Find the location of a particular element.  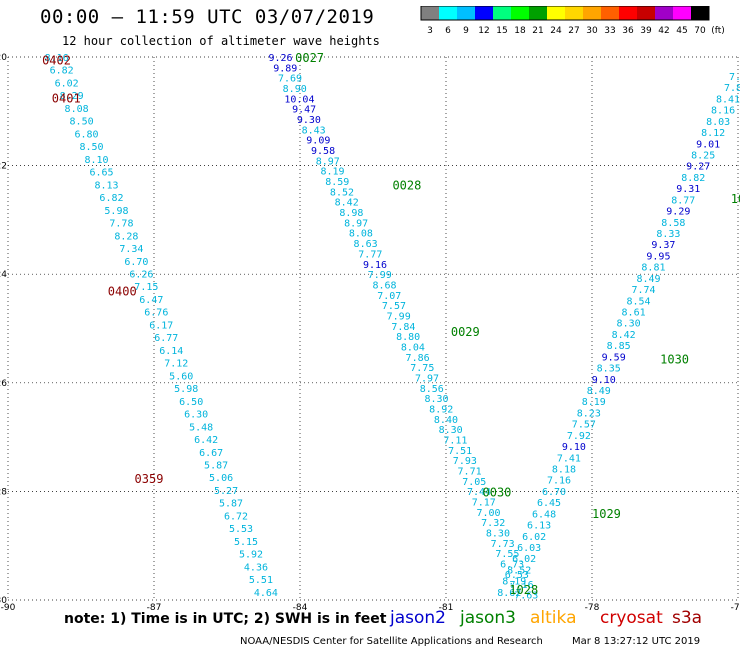

wave-height-value: 9.29 is located at coordinates (678, 212).